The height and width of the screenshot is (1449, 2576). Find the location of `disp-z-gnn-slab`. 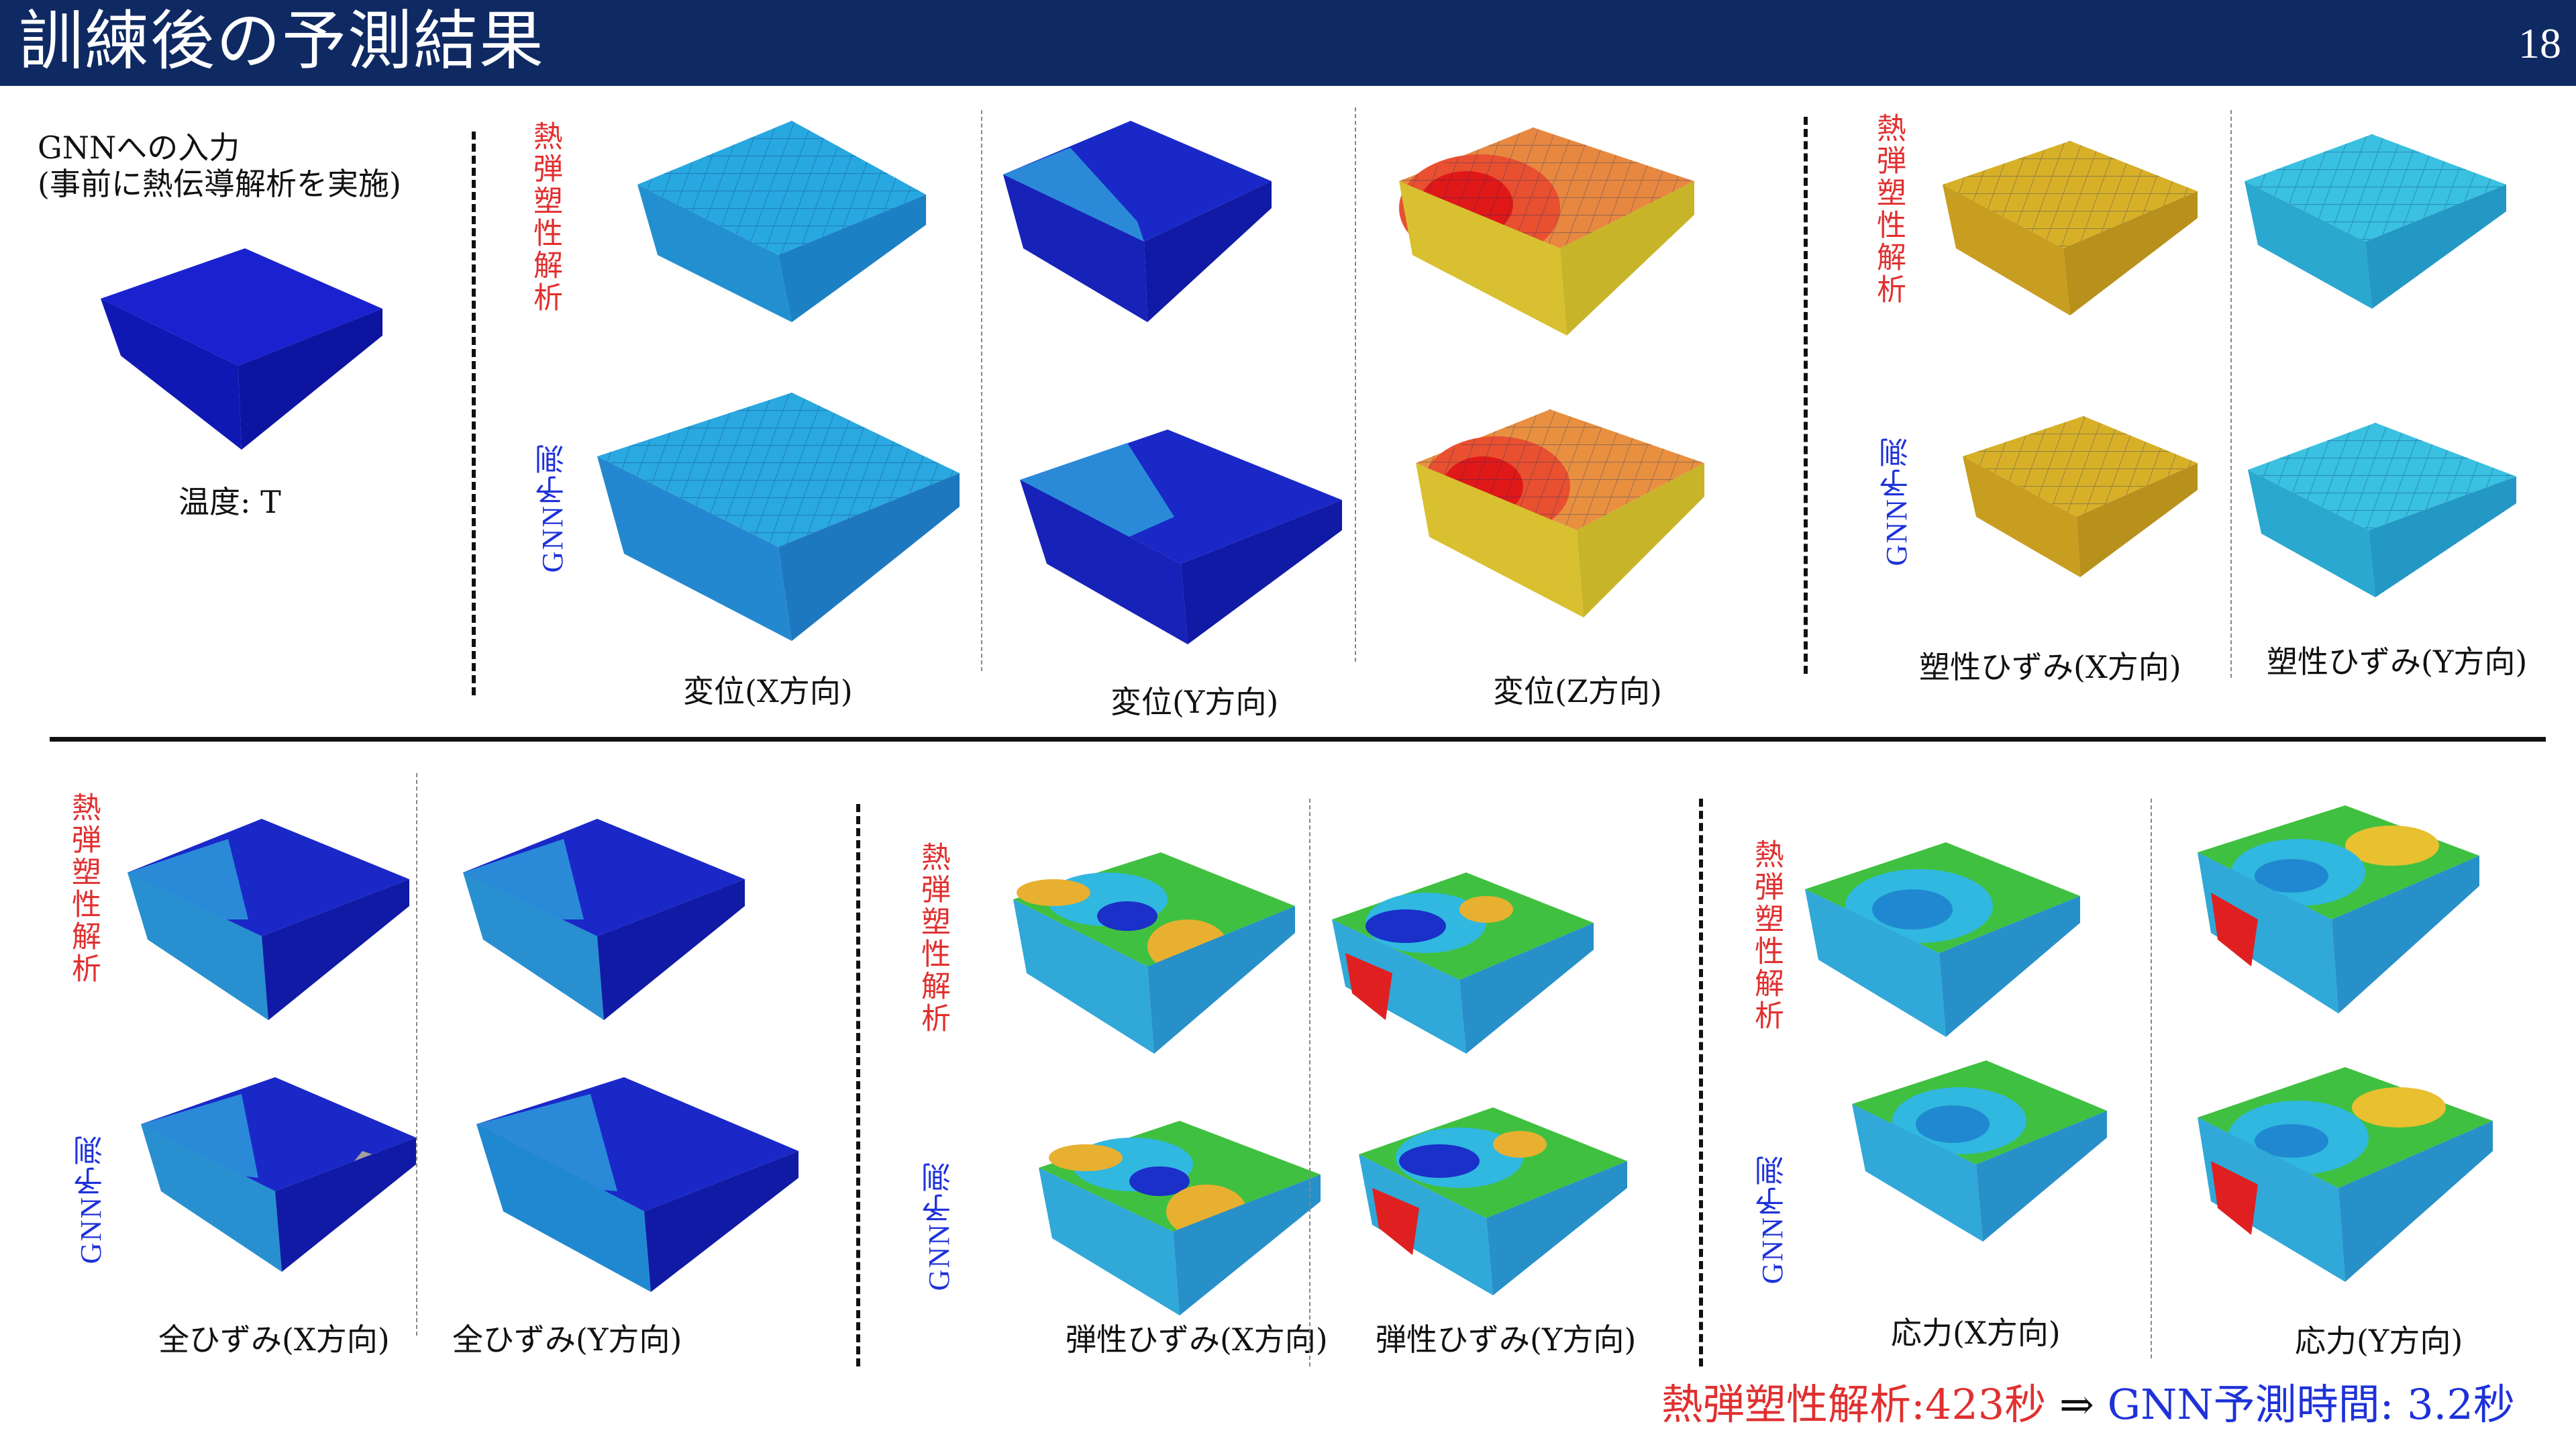

disp-z-gnn-slab is located at coordinates (1560, 513).